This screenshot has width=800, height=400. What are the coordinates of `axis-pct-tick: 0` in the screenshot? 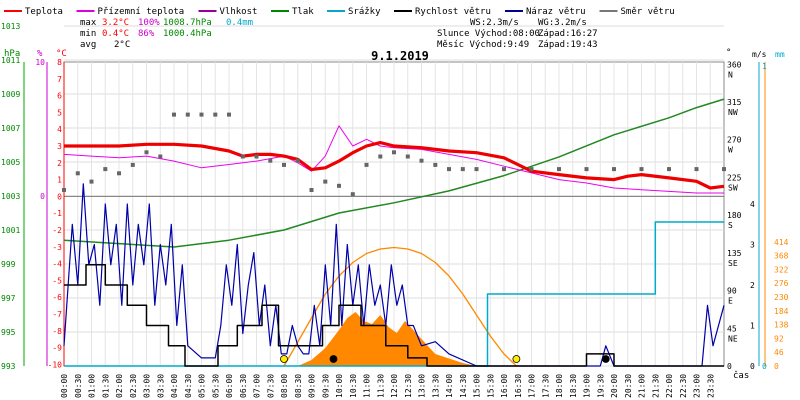 It's located at (42, 196).